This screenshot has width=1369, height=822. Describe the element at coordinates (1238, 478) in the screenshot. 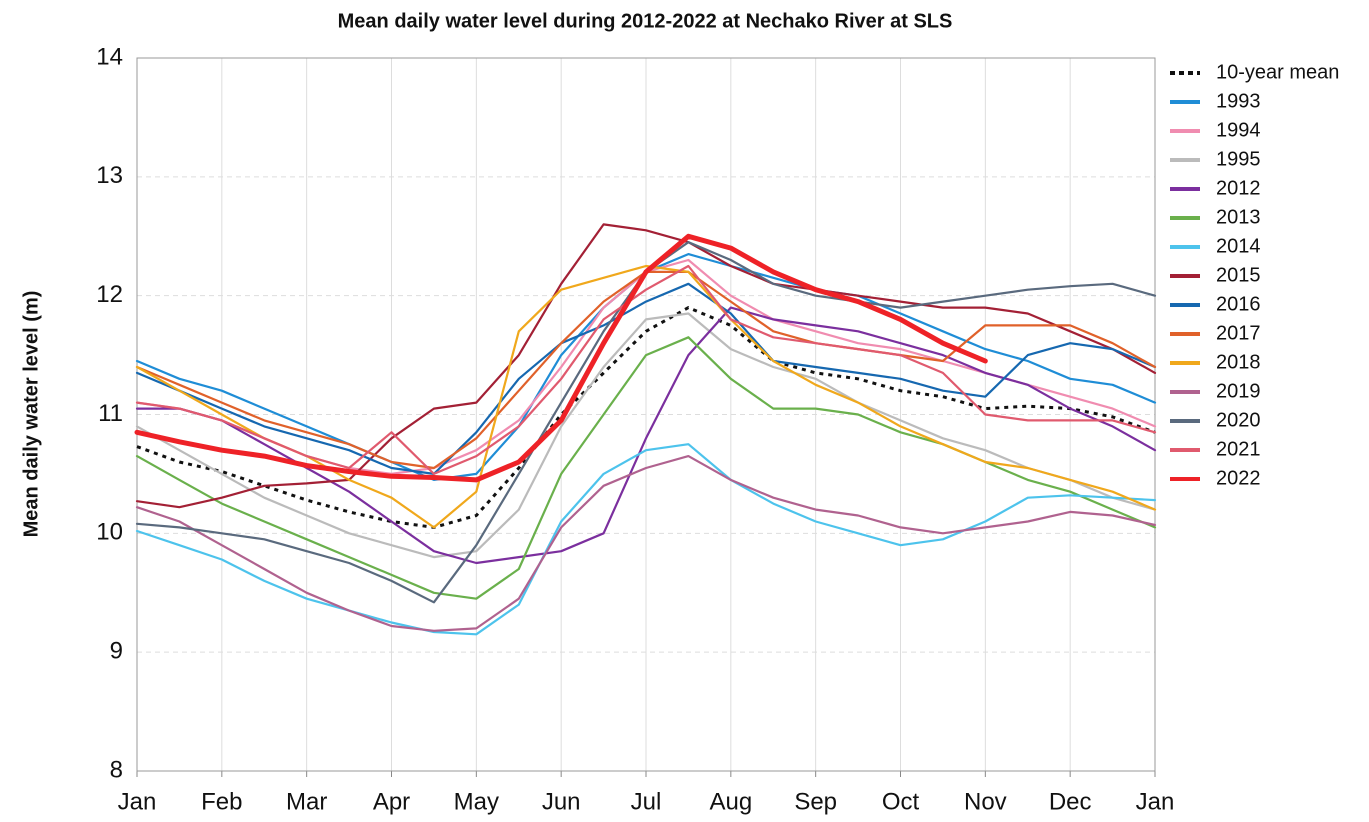

I see `legend-label: 2022` at that location.